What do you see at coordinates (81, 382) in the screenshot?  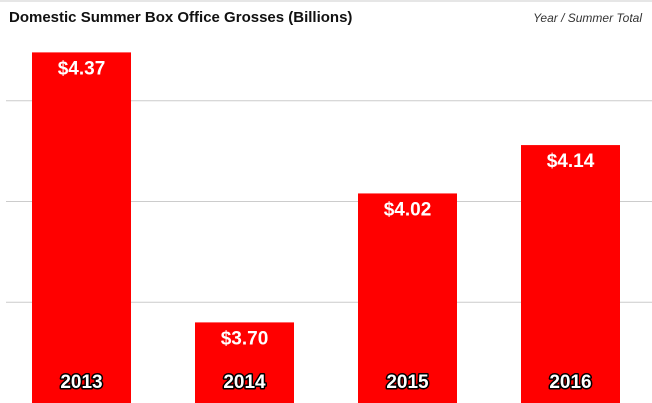 I see `category-label-2013: 2013` at bounding box center [81, 382].